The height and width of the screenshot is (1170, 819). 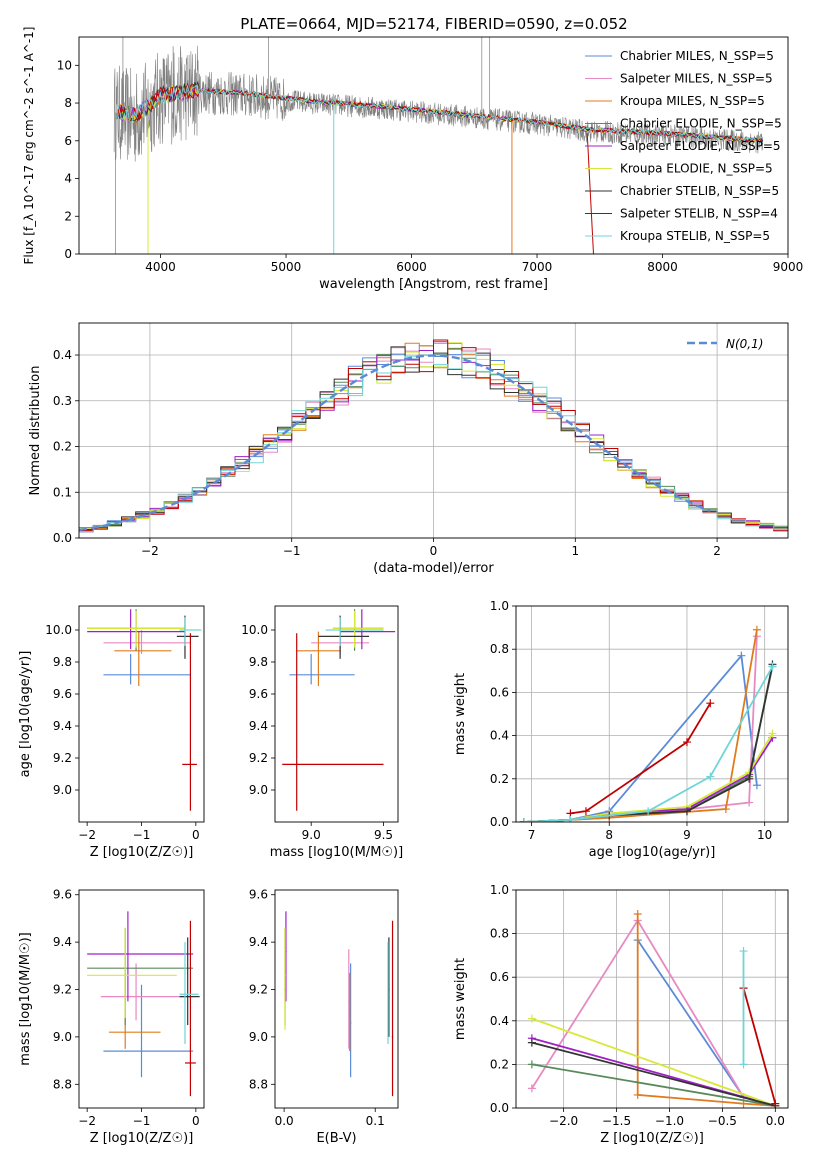 I want to click on y-tick-label: 9.8, so click(x=62, y=662).